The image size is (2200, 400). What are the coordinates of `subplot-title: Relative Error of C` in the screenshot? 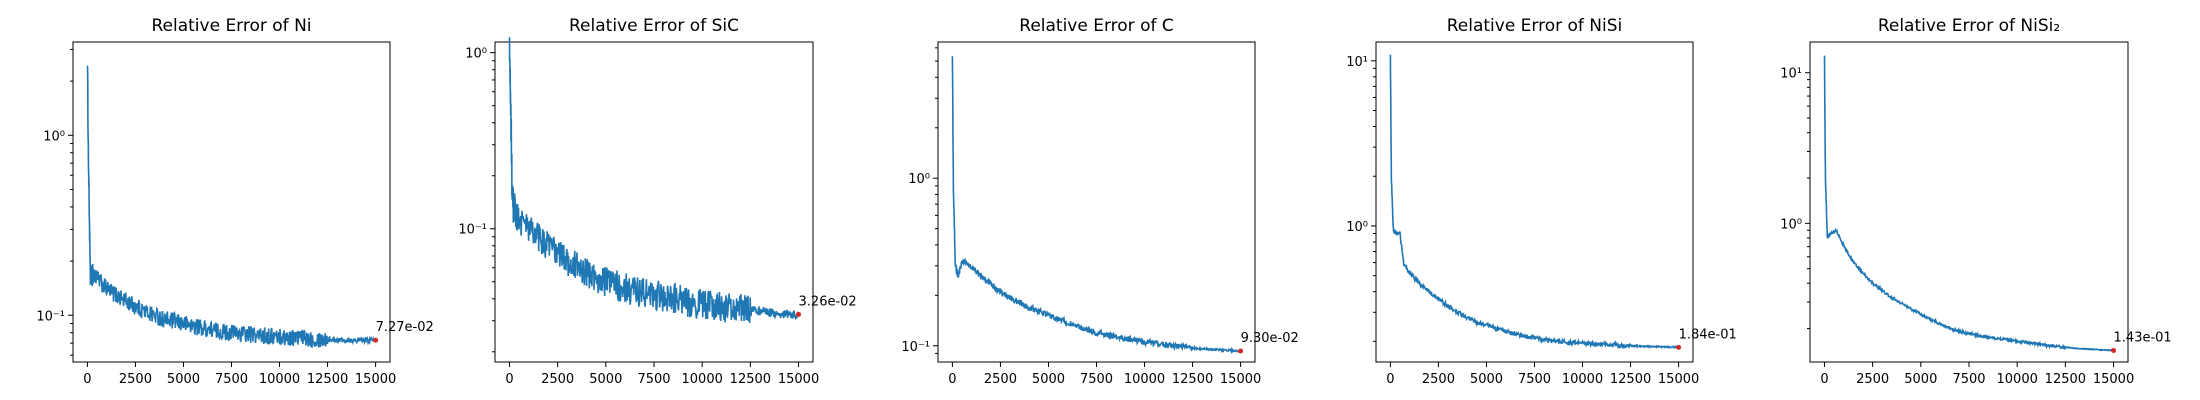 It's located at (1096, 26).